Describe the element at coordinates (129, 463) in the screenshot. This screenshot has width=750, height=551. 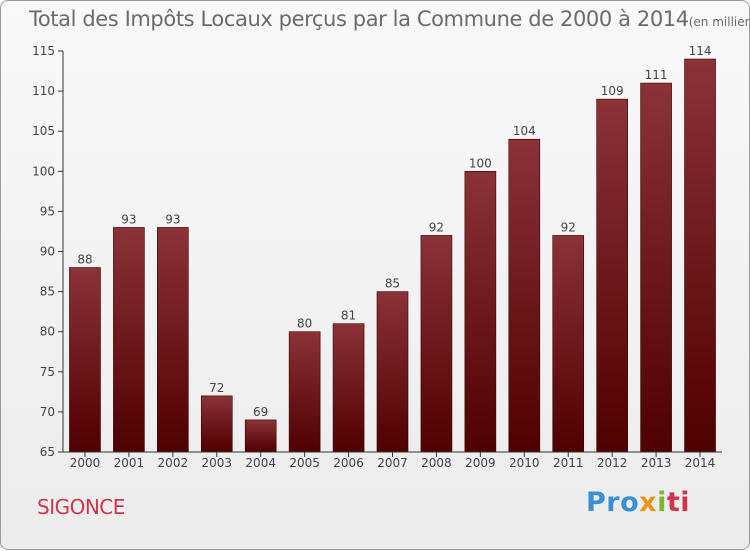
I see `x-tick-label: 2001` at that location.